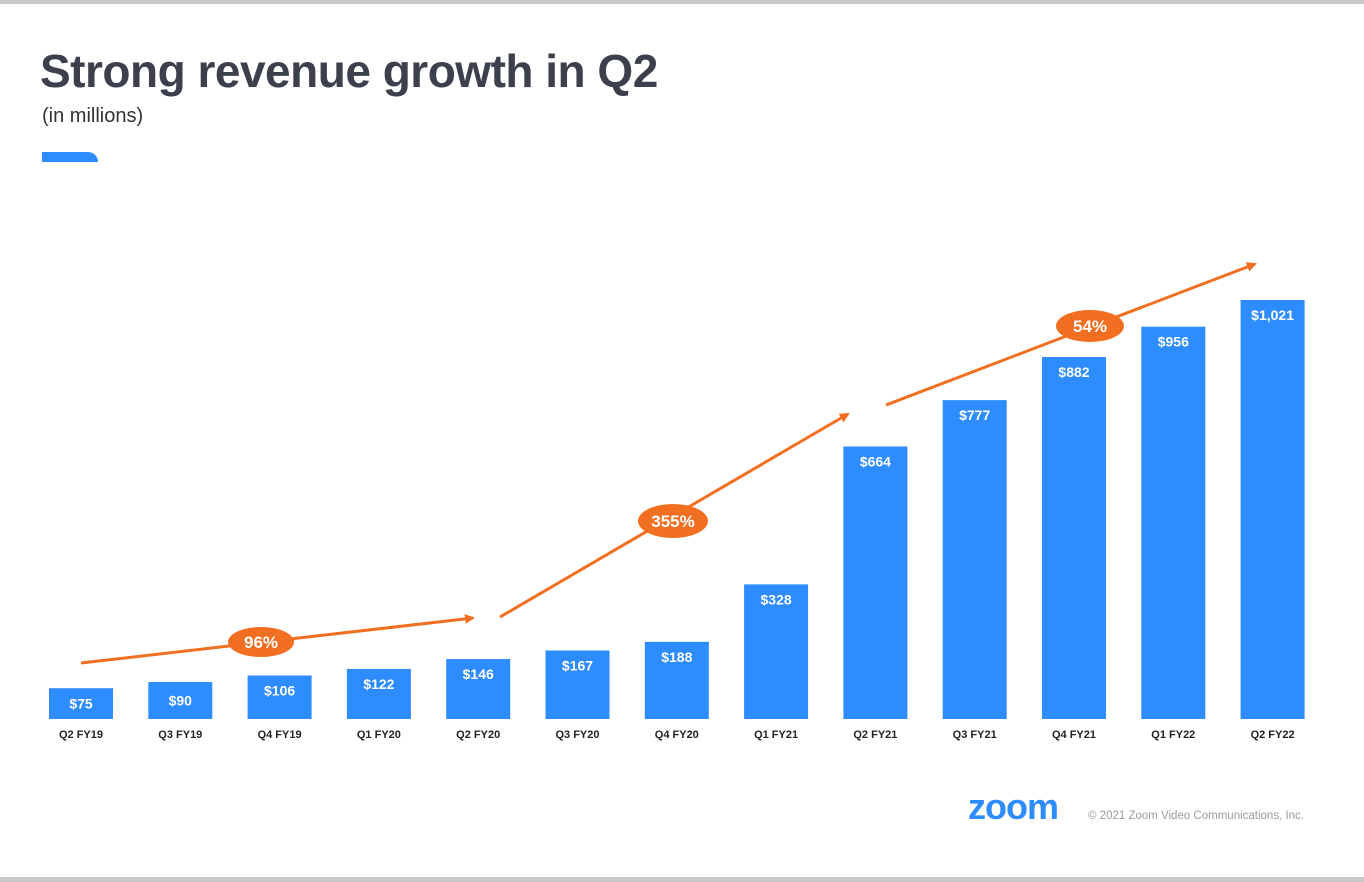 Image resolution: width=1364 pixels, height=882 pixels. What do you see at coordinates (1073, 372) in the screenshot?
I see `bar-value-label: $882` at bounding box center [1073, 372].